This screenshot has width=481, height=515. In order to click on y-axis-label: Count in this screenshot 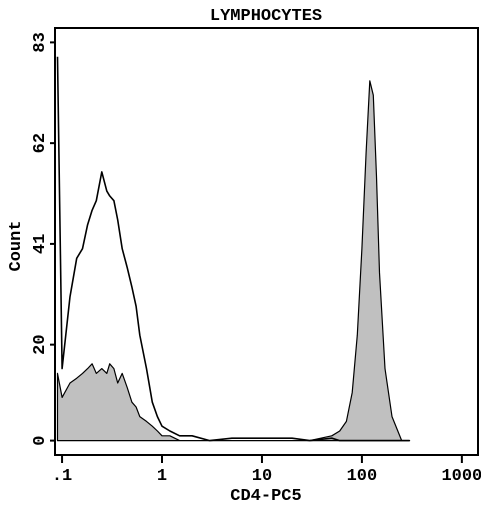, I will do `click(16, 245)`.